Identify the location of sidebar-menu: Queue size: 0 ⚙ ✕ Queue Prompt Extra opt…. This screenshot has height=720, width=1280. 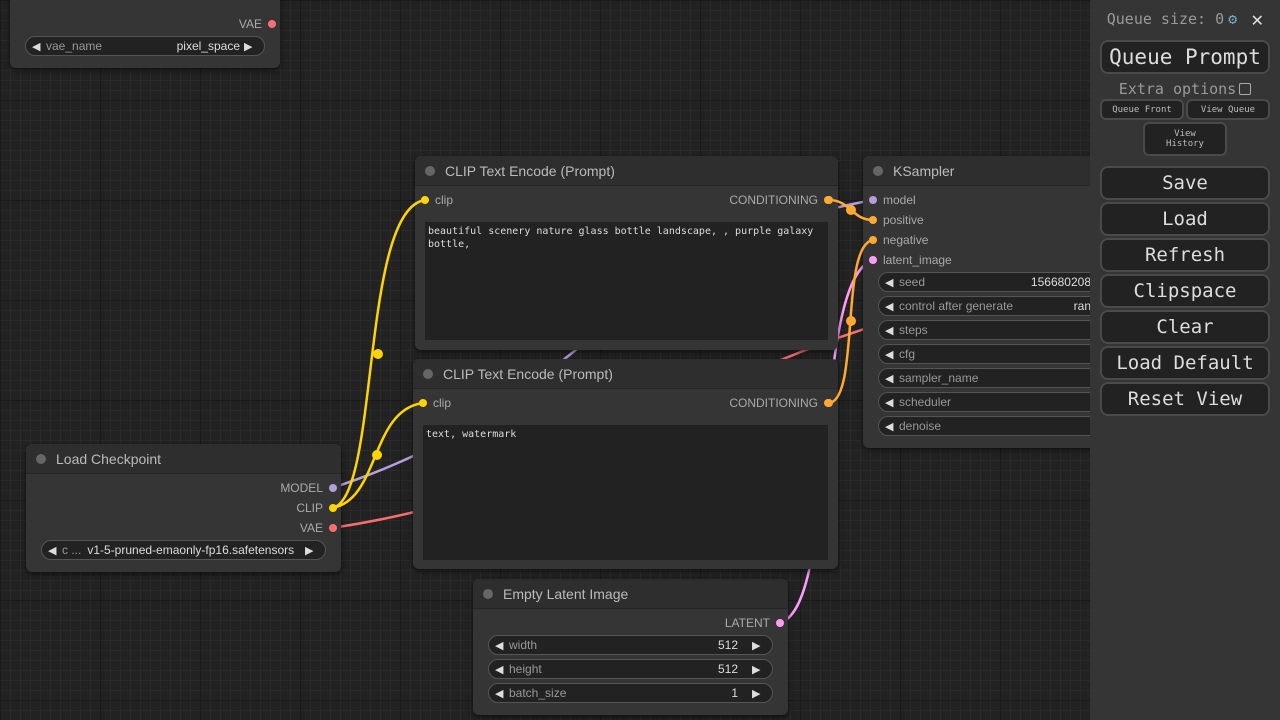
(1185, 360).